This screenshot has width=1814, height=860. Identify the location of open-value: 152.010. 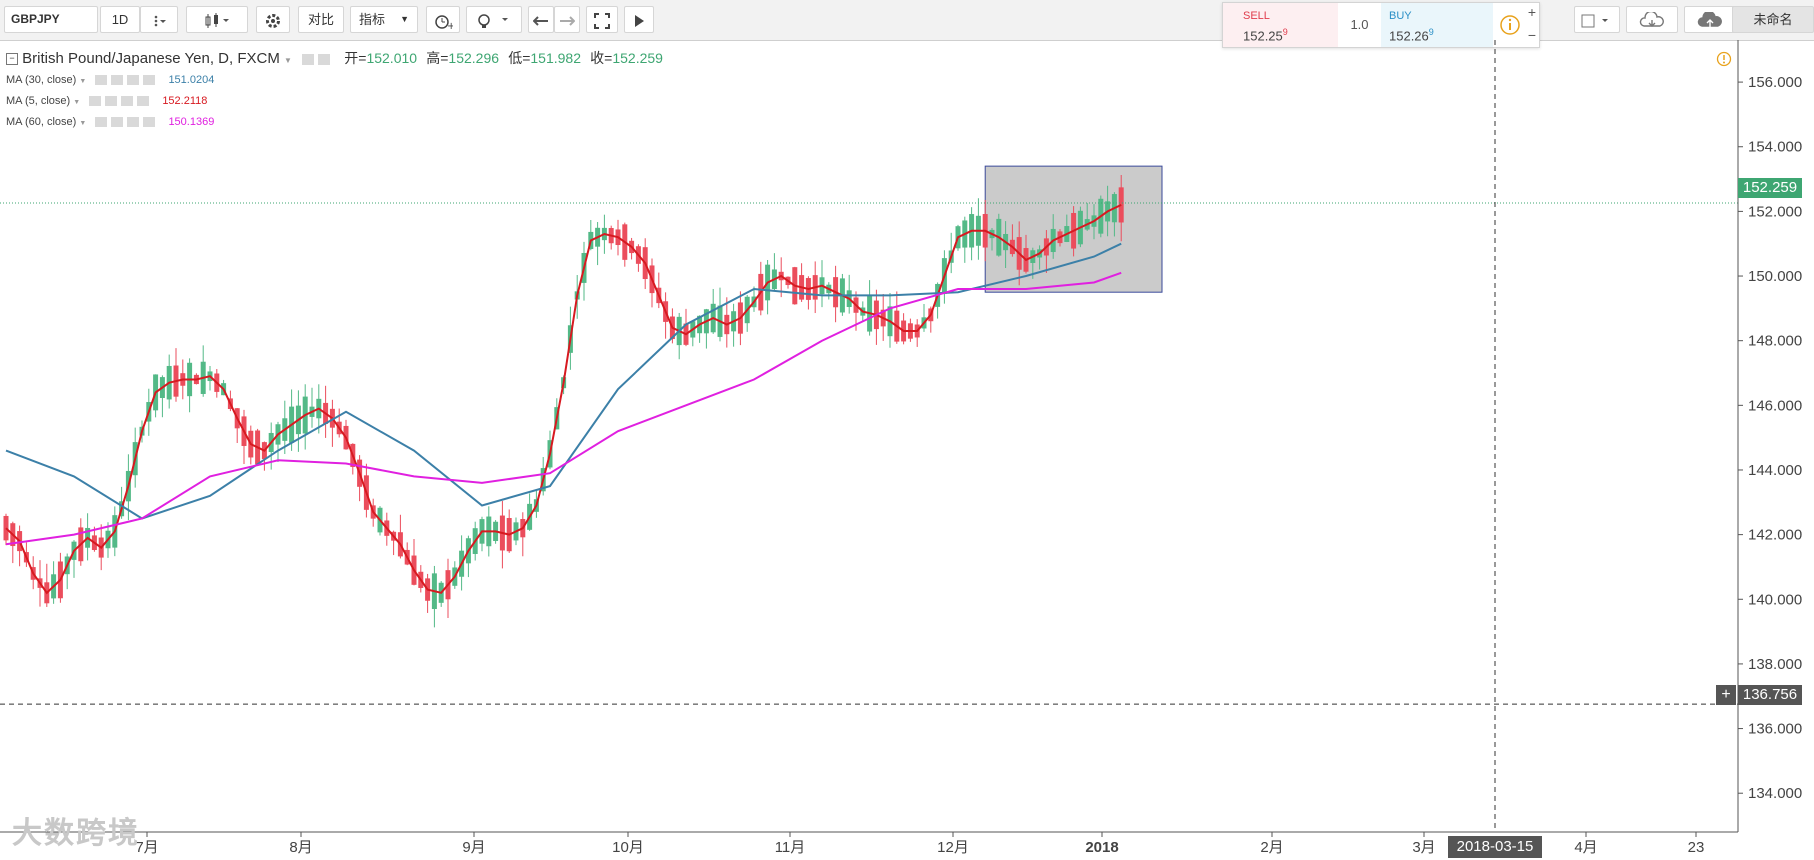
(392, 58).